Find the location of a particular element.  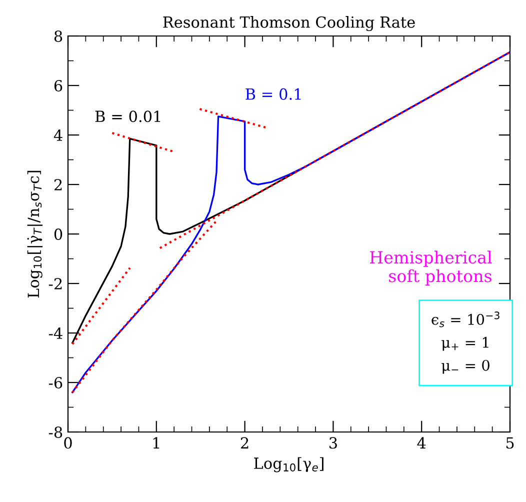

annotation: Hemispherical soft photons is located at coordinates (431, 268).